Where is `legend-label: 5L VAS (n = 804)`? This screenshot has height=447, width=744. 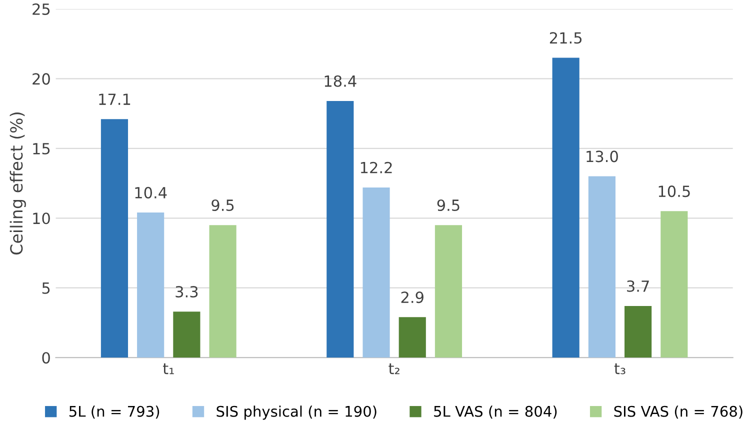 legend-label: 5L VAS (n = 804) is located at coordinates (495, 412).